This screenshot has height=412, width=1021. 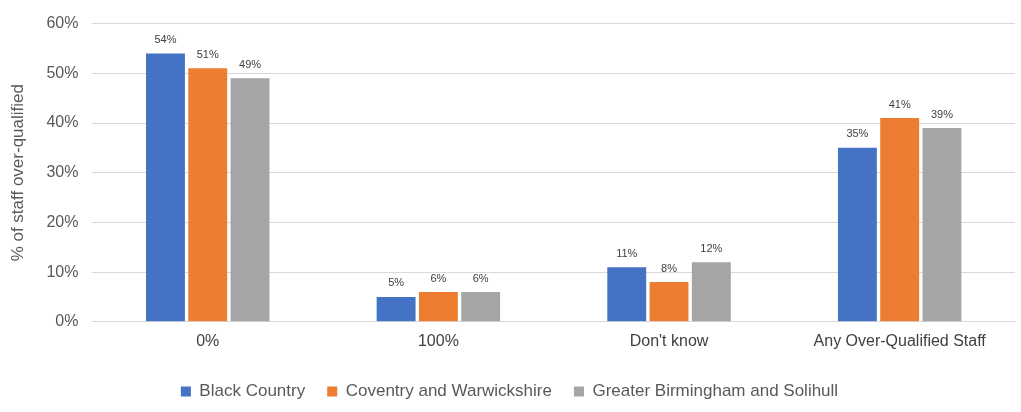 I want to click on y-tick-label: 40%, so click(x=62, y=122).